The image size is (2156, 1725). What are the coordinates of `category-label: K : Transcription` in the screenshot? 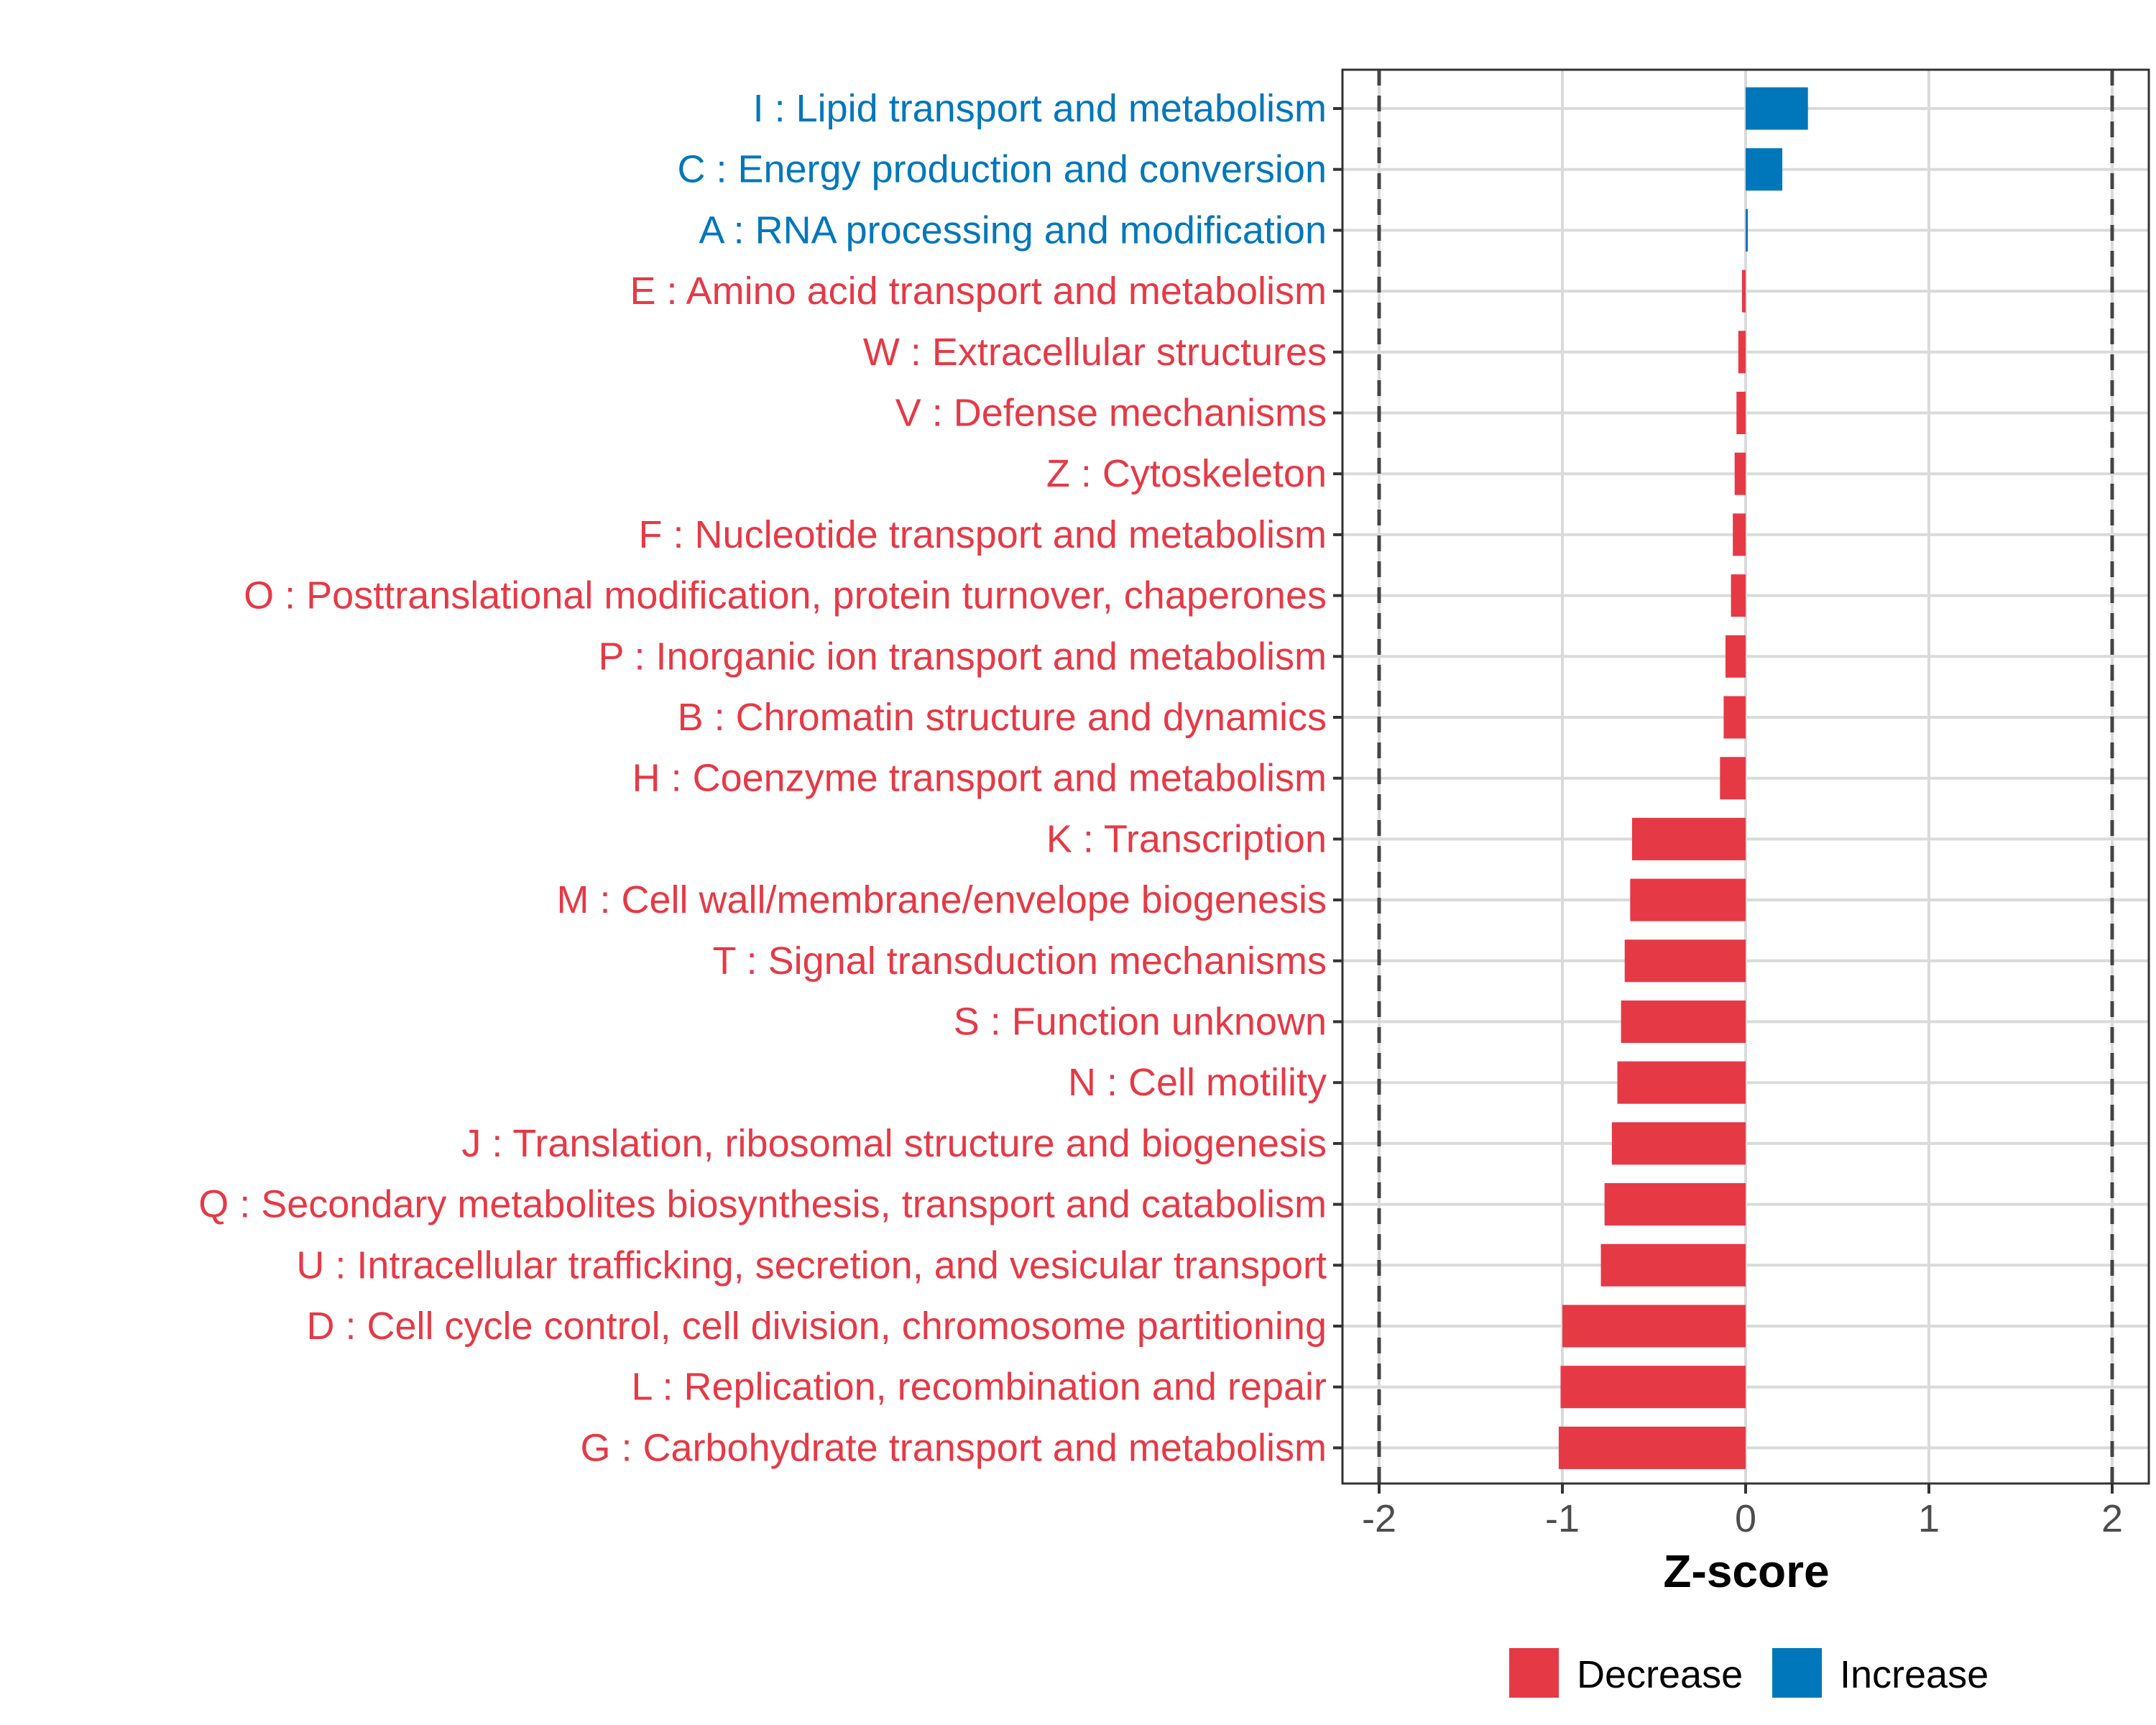 It's located at (1186, 838).